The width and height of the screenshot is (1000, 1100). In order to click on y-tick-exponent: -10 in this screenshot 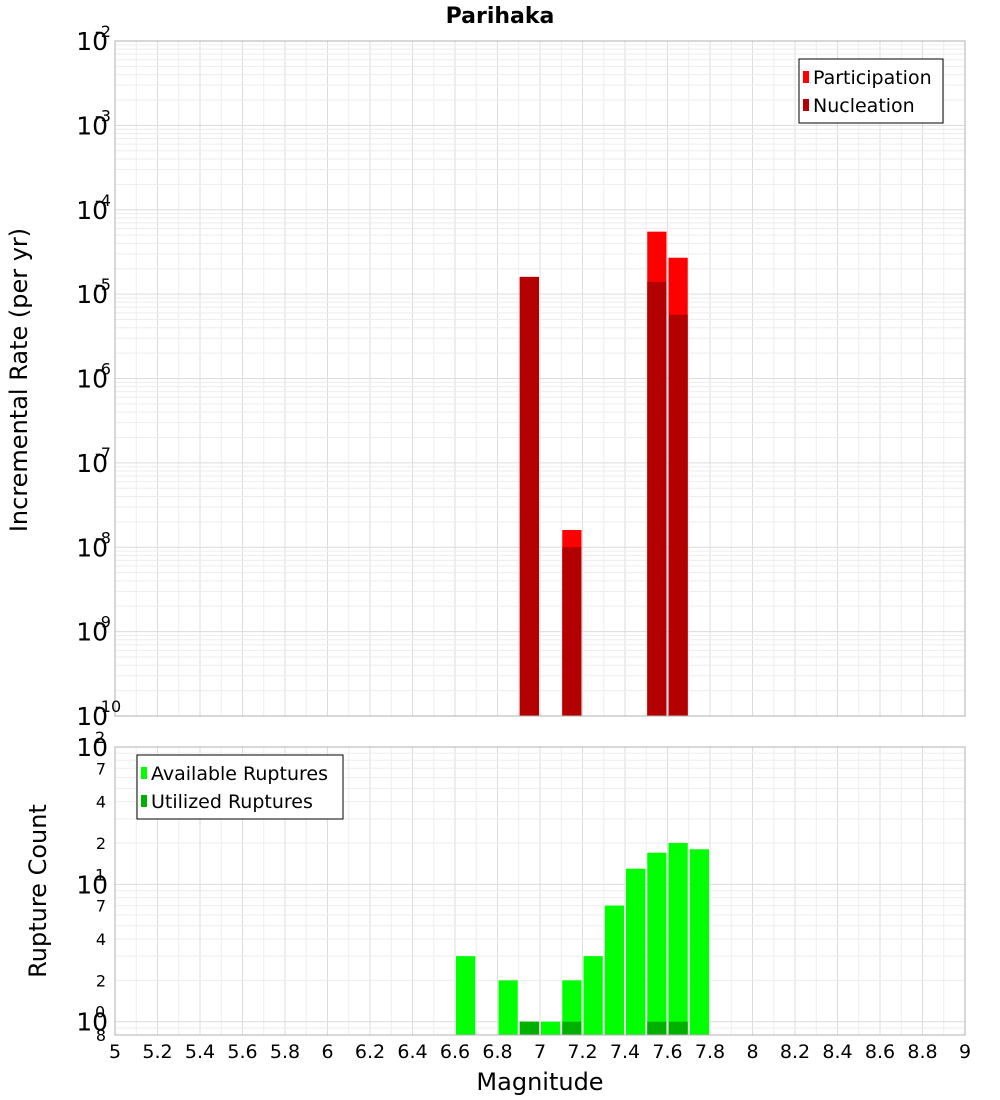, I will do `click(108, 706)`.